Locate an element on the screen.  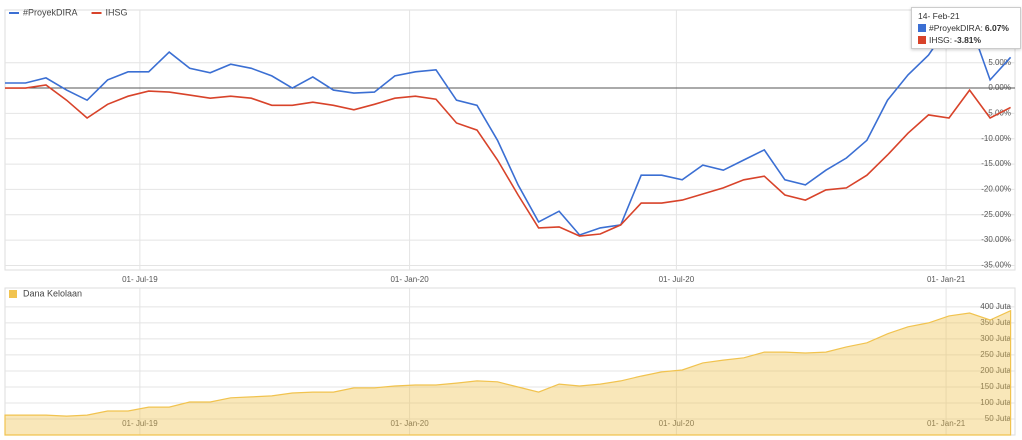
tooltip-name: IHSG is located at coordinates (941, 40).